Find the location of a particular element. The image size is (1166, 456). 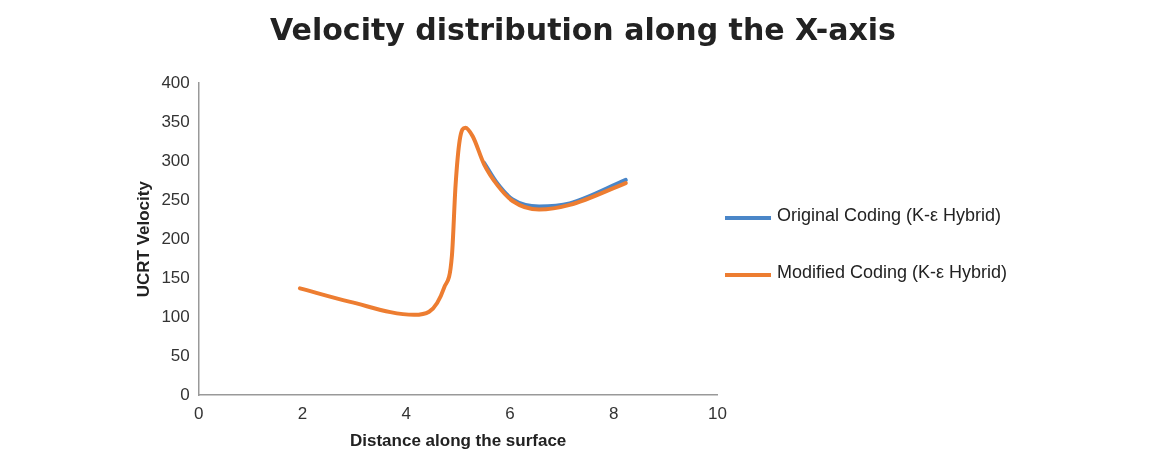

chart-title: Velocity distribution along the X-axis is located at coordinates (583, 29).